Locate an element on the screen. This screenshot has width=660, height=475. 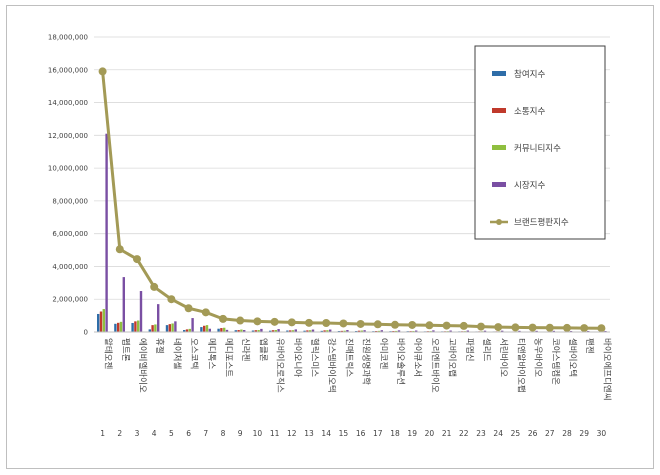
y-tick-label: 12,000,000 is located at coordinates (68, 136).